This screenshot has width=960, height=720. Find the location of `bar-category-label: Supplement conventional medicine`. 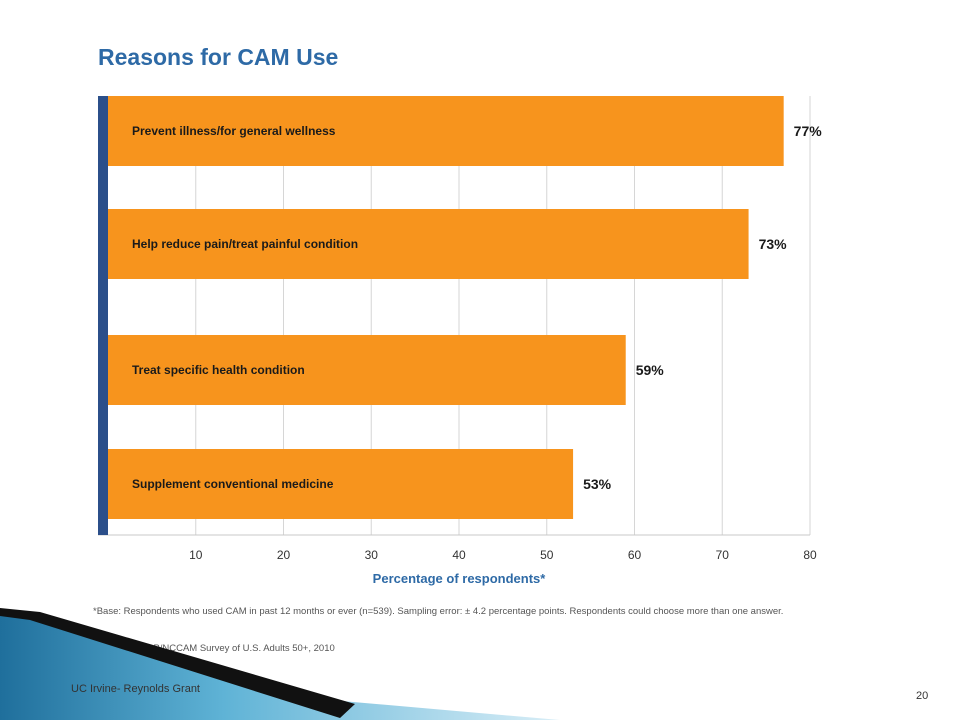

bar-category-label: Supplement conventional medicine is located at coordinates (233, 484).